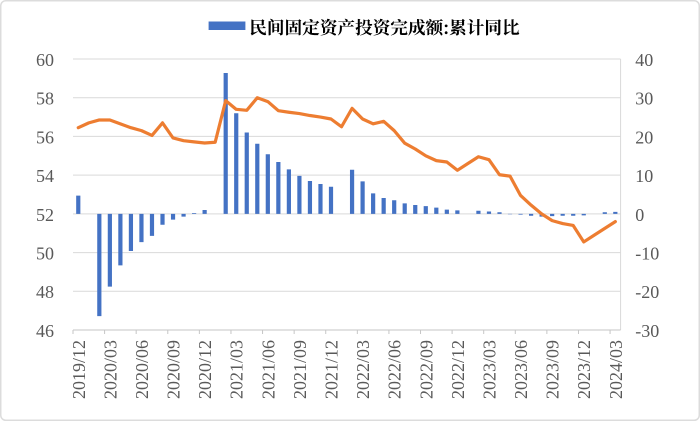 This screenshot has height=421, width=700. Describe the element at coordinates (639, 215) in the screenshot. I see `svg-text: 0` at that location.